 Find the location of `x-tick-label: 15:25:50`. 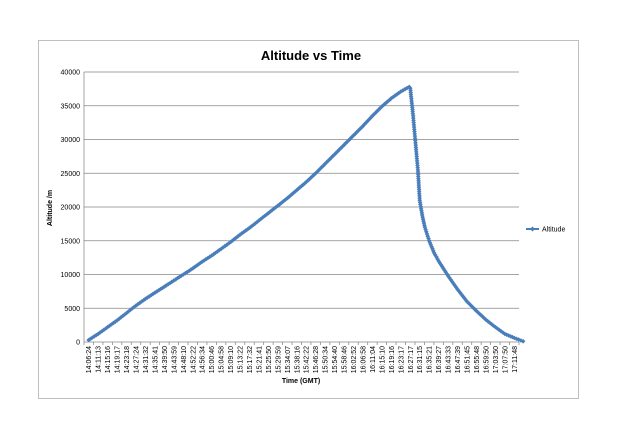

x-tick-label: 15:25:50 is located at coordinates (269, 359).